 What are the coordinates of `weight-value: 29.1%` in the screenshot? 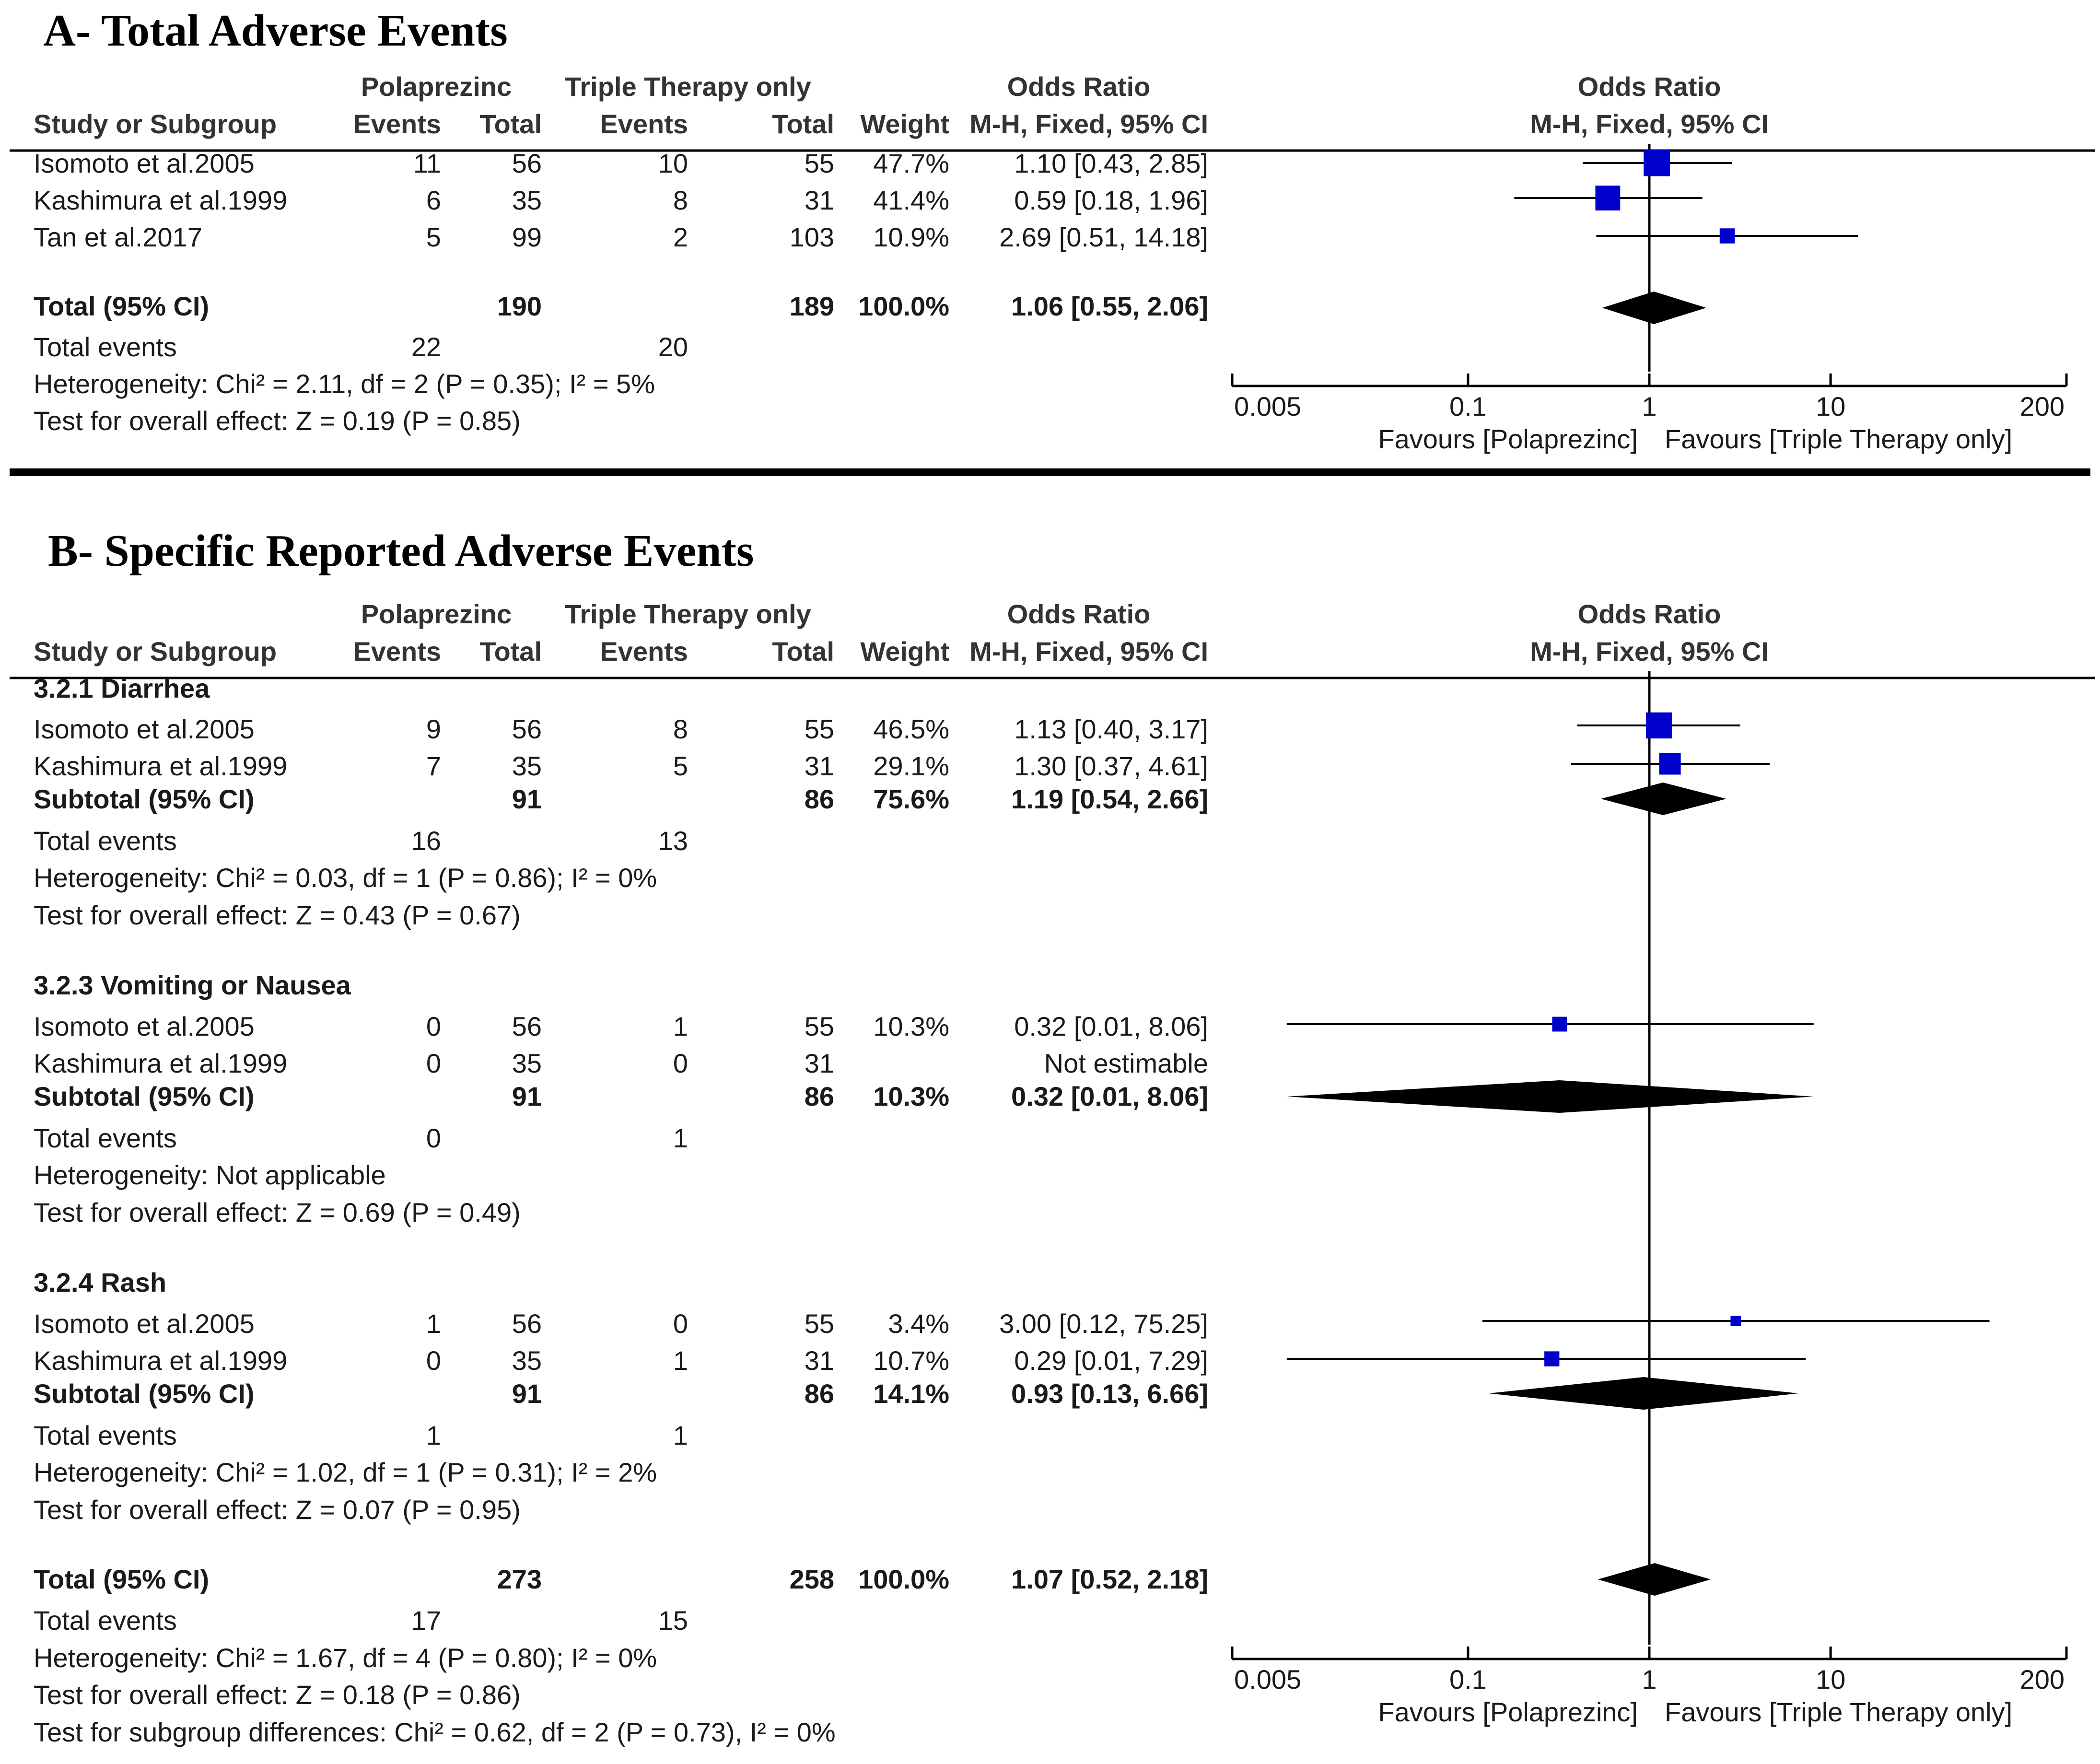 It's located at (911, 766).